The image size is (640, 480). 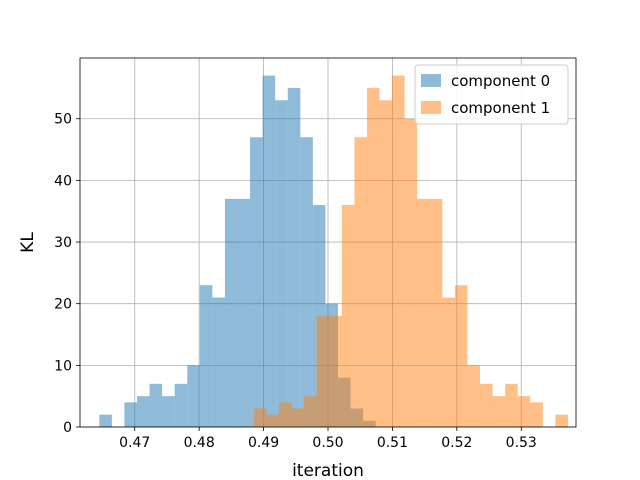 I want to click on x-tick-label: 0.48, so click(x=199, y=443).